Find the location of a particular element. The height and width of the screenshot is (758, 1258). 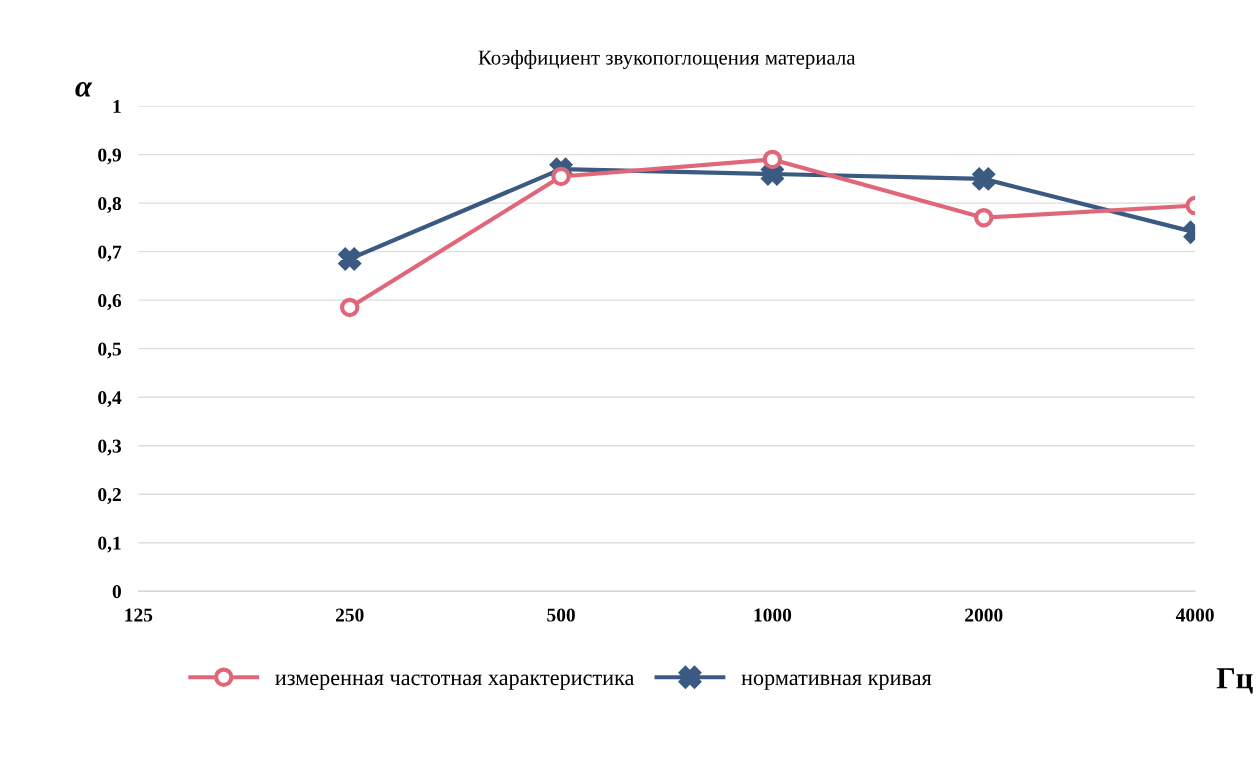

y-tick-label: 1 is located at coordinates (117, 106).